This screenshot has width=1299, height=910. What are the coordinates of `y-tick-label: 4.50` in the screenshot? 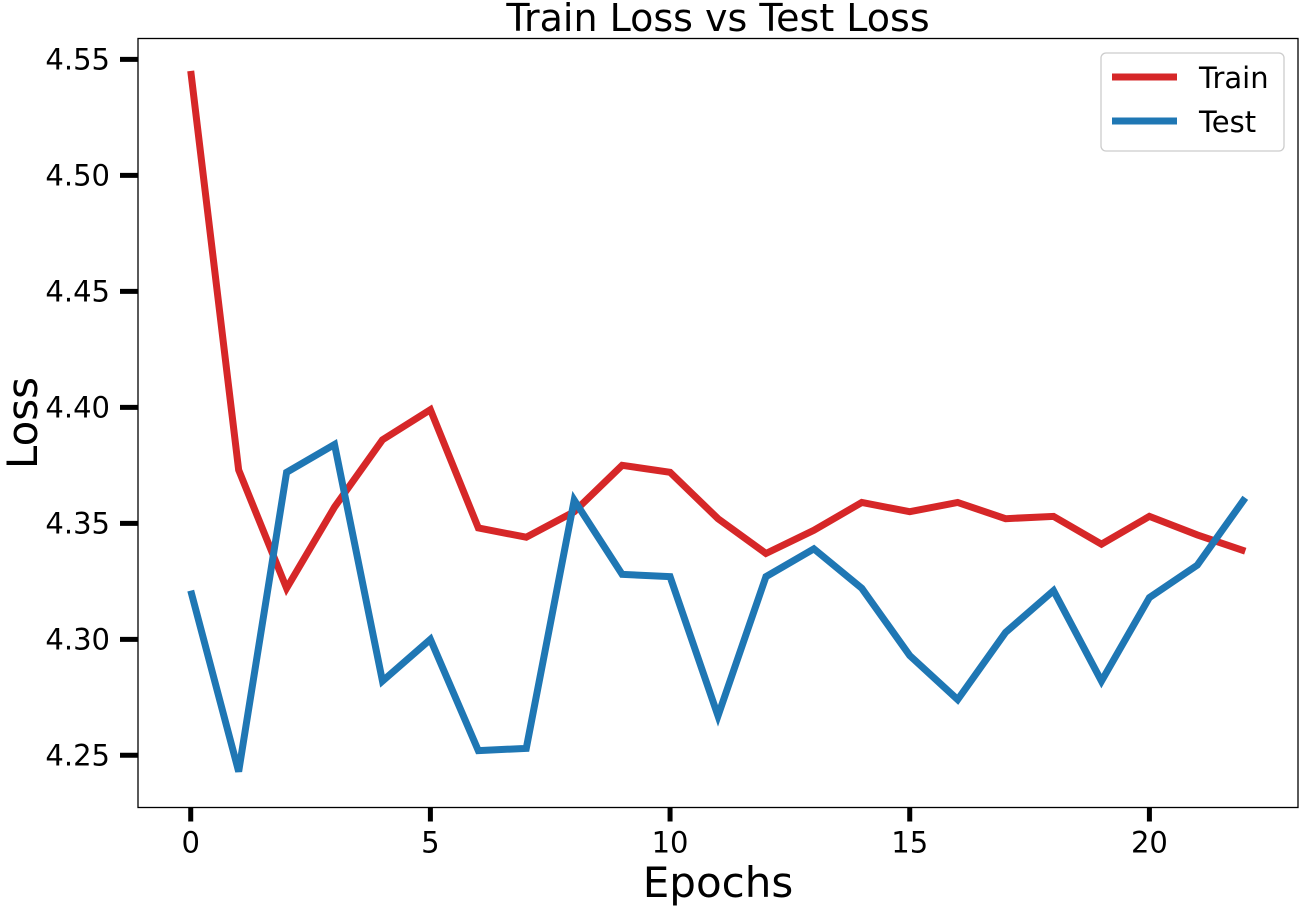 It's located at (77, 175).